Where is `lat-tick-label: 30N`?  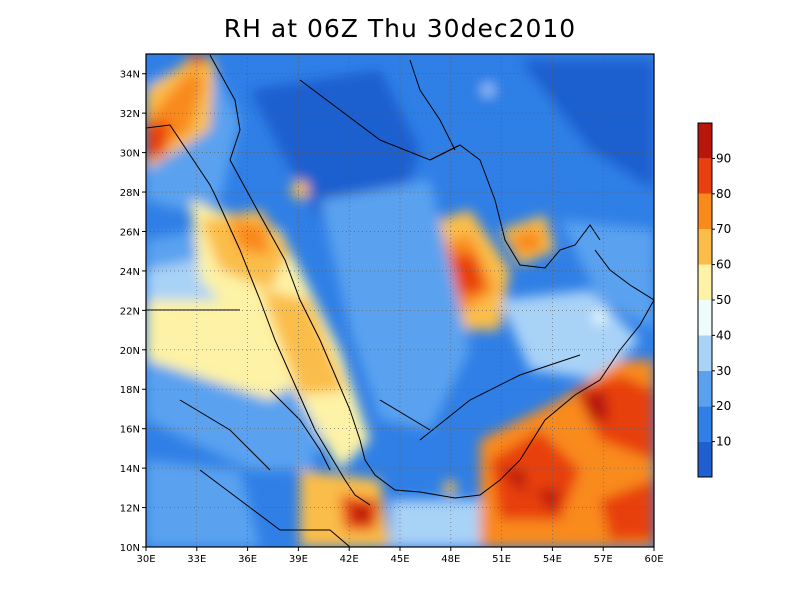 lat-tick-label: 30N is located at coordinates (130, 154).